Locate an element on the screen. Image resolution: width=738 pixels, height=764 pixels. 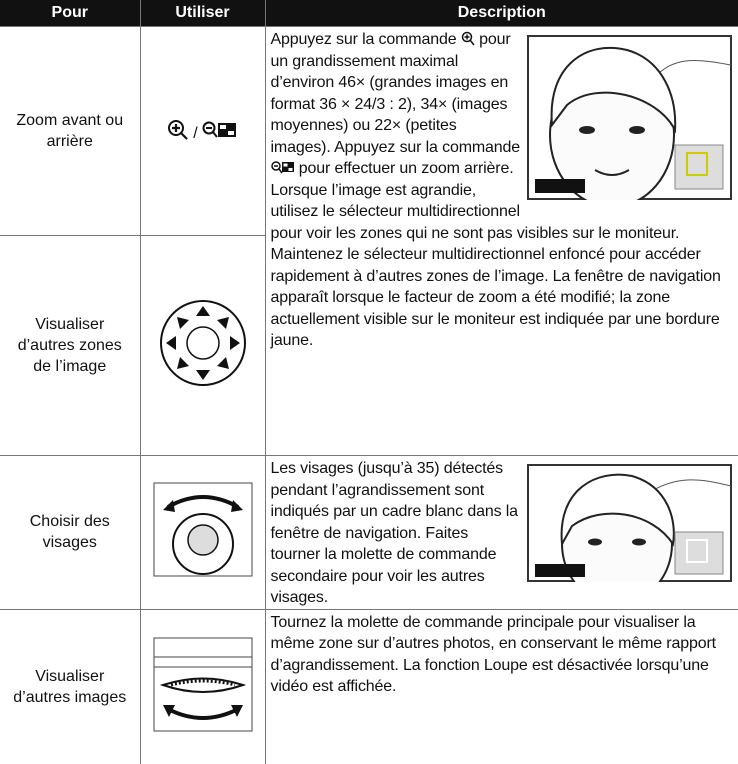
header-cell: Utiliser is located at coordinates (202, 13).